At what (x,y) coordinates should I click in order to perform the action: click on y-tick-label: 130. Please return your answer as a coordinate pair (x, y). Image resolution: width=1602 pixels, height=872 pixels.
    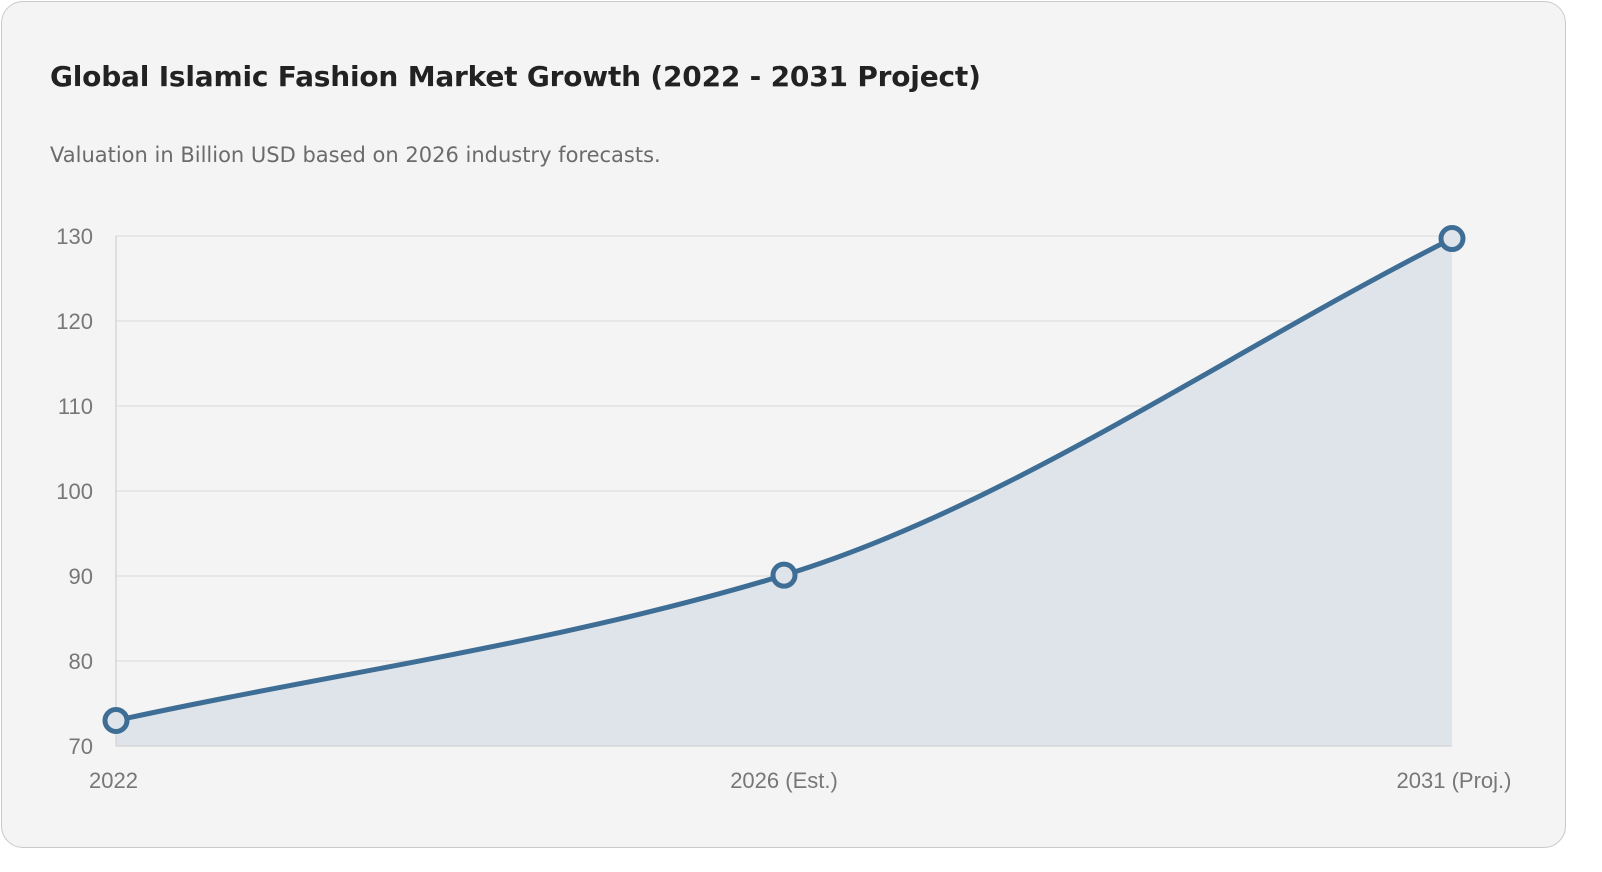
    Looking at the image, I should click on (74, 236).